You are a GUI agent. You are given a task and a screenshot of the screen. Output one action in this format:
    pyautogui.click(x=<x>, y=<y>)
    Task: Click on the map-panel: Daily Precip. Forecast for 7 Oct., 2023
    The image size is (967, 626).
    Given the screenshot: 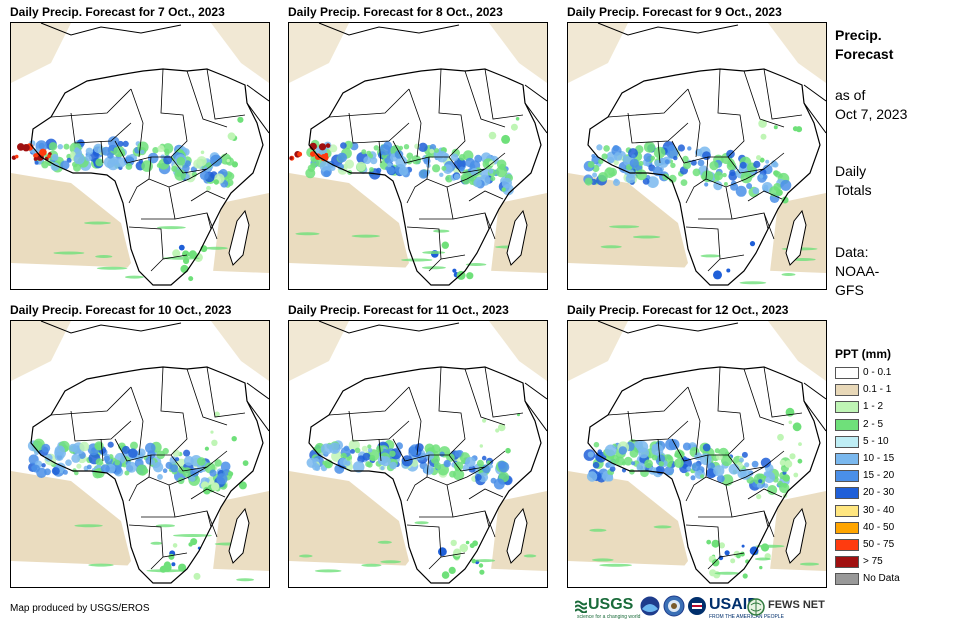 What is the action you would take?
    pyautogui.click(x=140, y=149)
    